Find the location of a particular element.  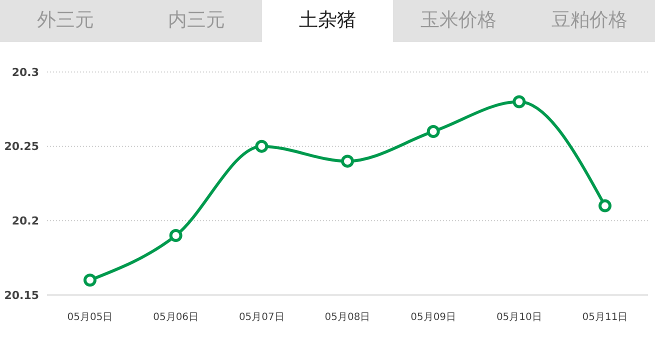

x-tick-label: 05月07日 is located at coordinates (261, 318).